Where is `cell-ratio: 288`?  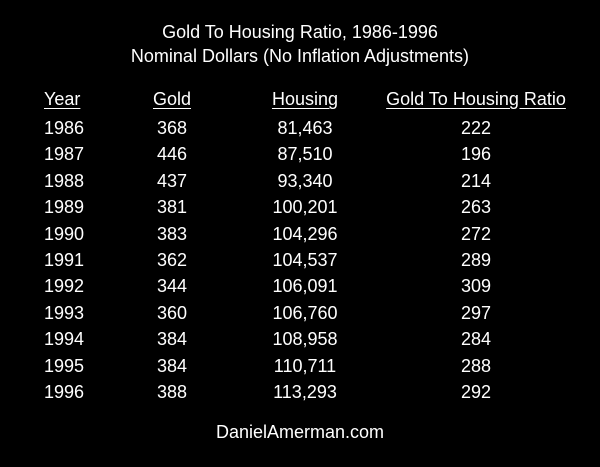
cell-ratio: 288 is located at coordinates (476, 365).